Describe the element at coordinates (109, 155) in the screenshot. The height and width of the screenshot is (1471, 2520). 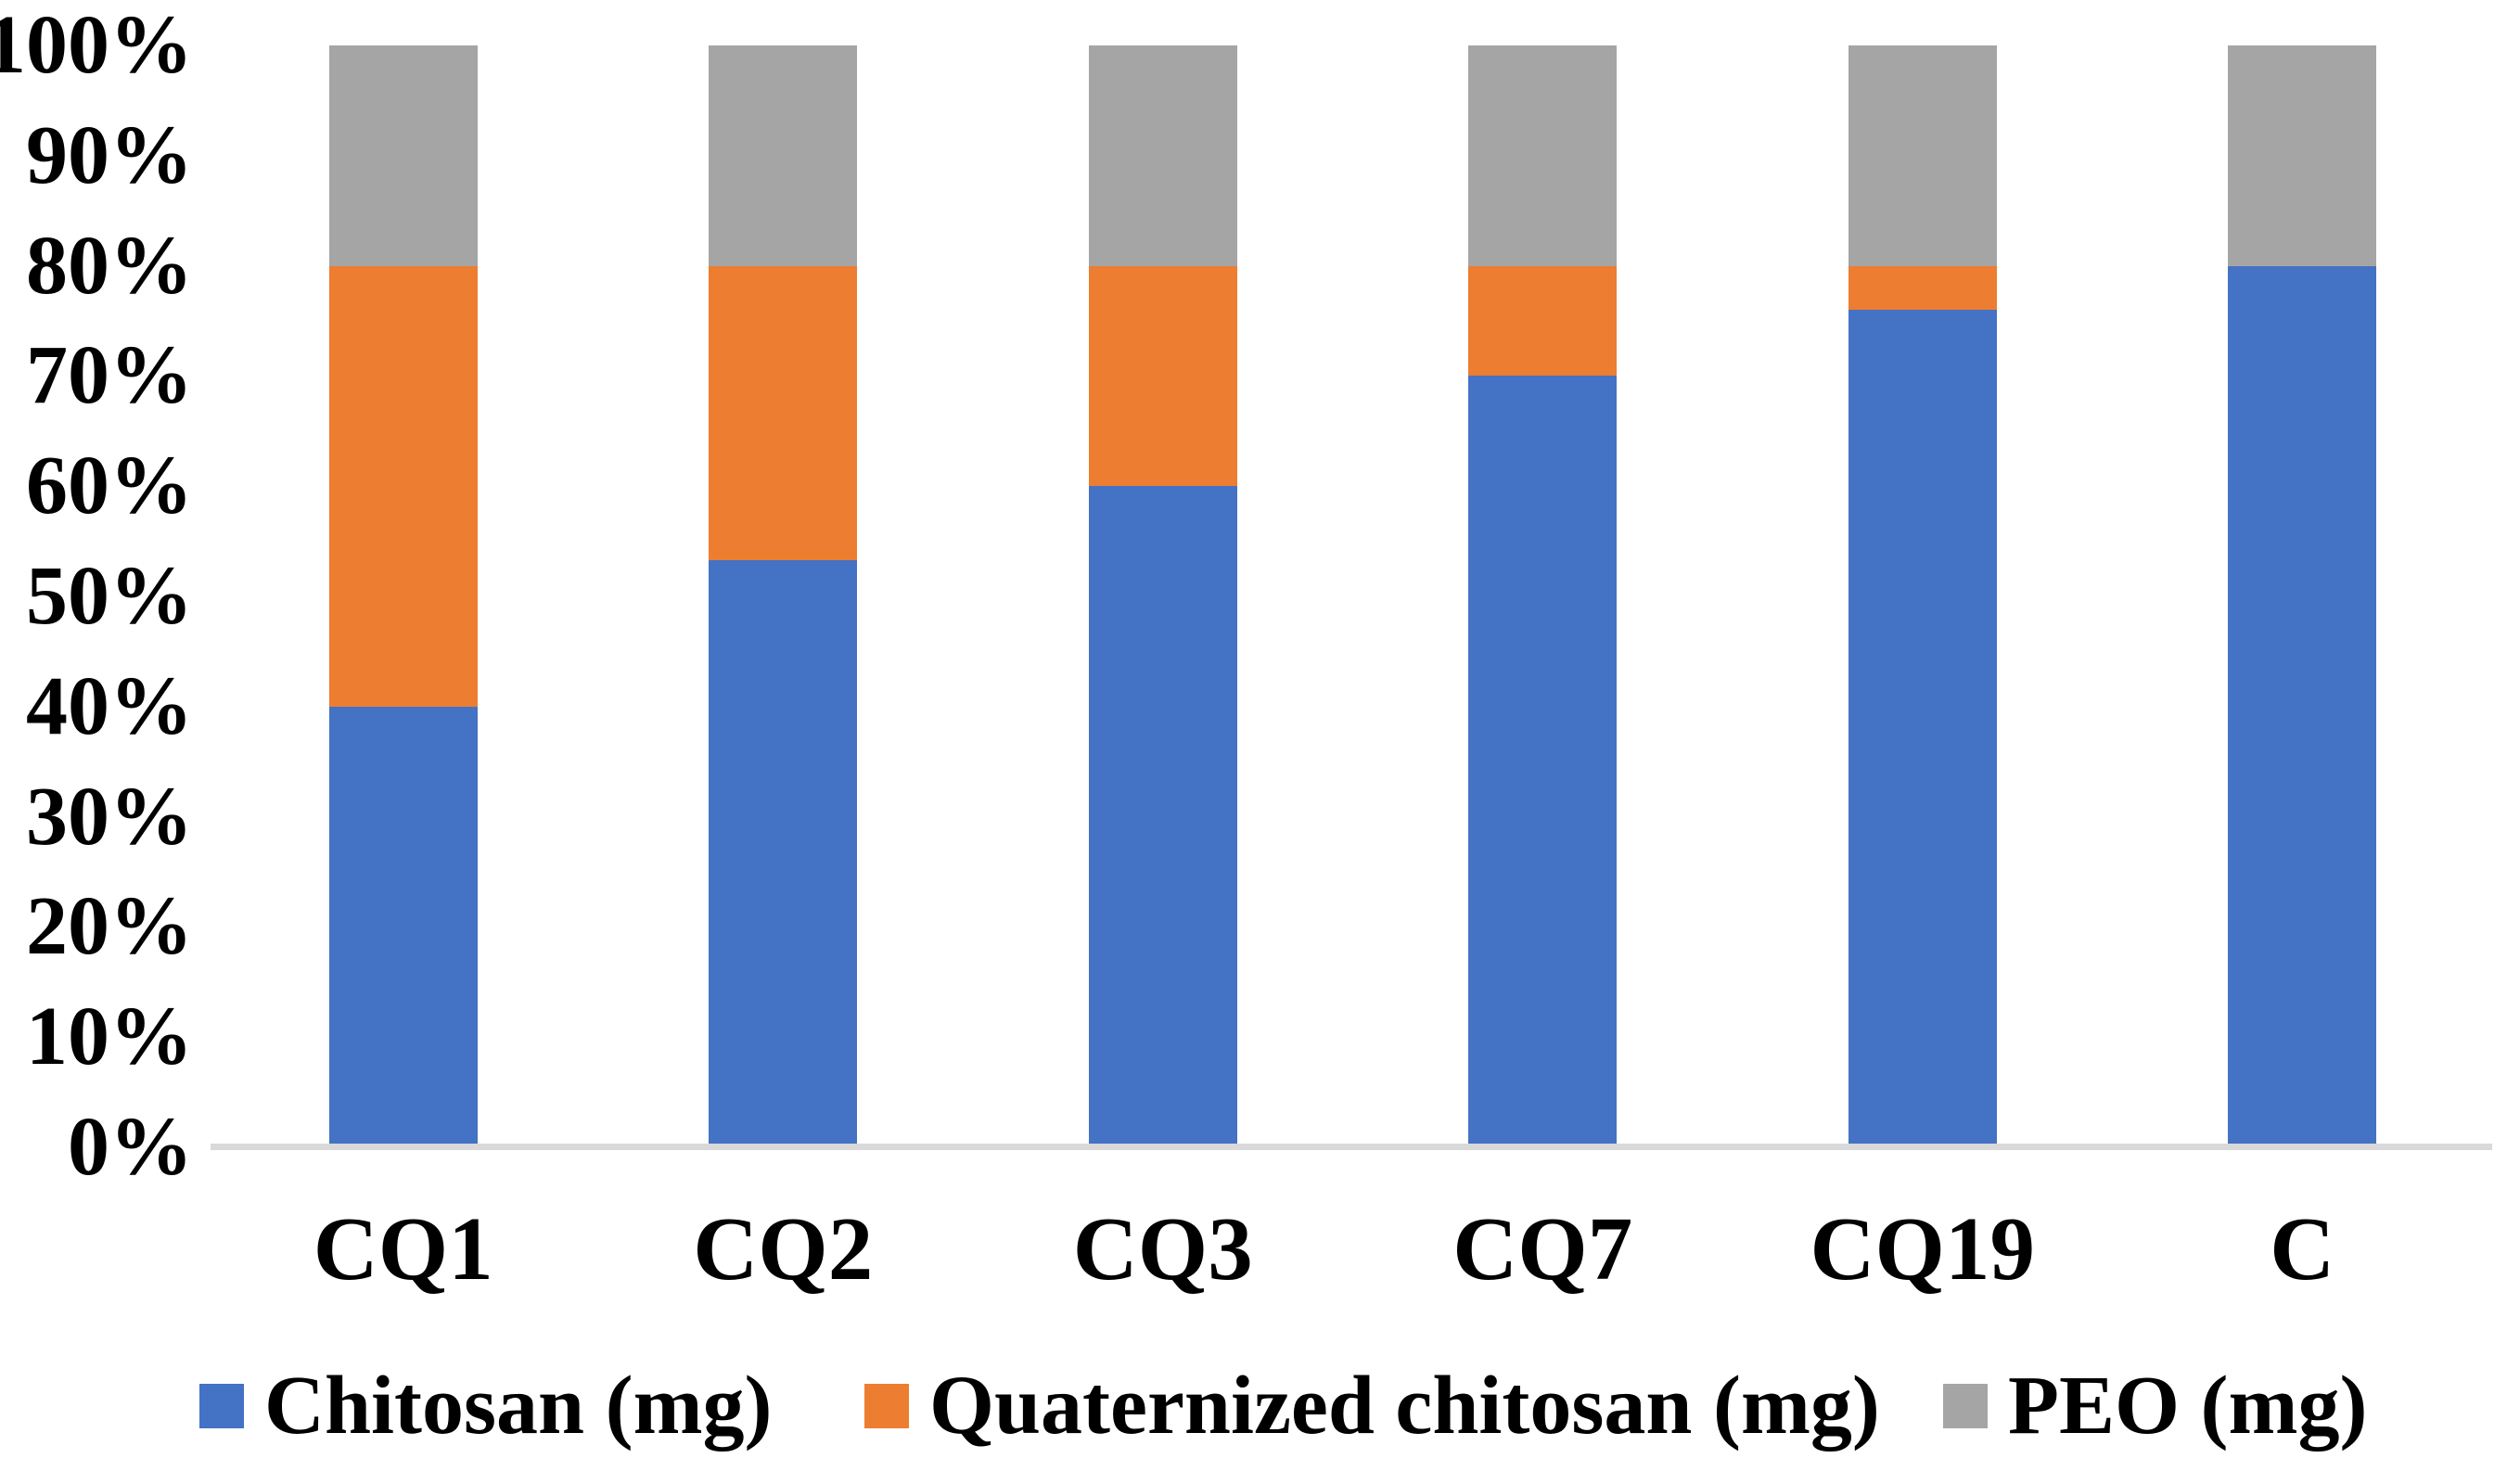
I see `y-tick-label-90: 90%` at that location.